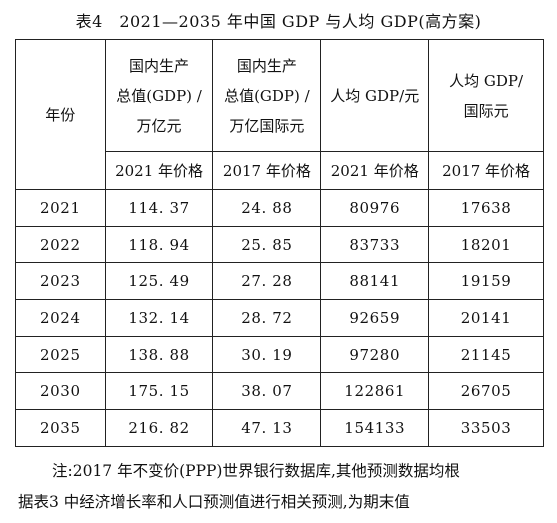 The height and width of the screenshot is (523, 557). I want to click on cell-year: 2021, so click(60, 208).